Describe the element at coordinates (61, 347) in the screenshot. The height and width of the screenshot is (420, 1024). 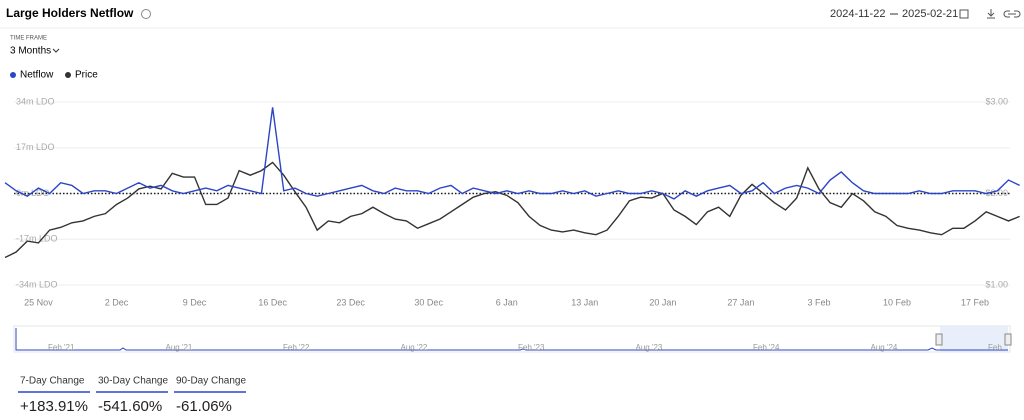
I see `navigator-label: Feb '21` at that location.